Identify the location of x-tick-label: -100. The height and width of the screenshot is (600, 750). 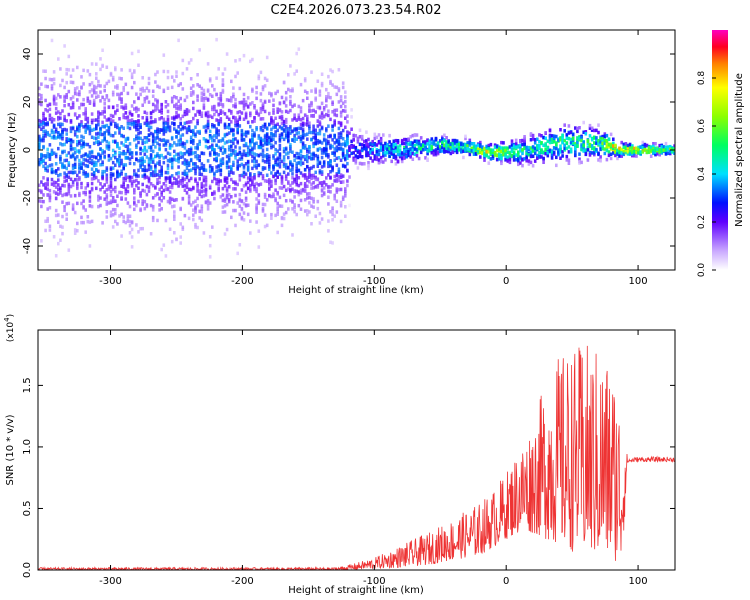
(374, 581).